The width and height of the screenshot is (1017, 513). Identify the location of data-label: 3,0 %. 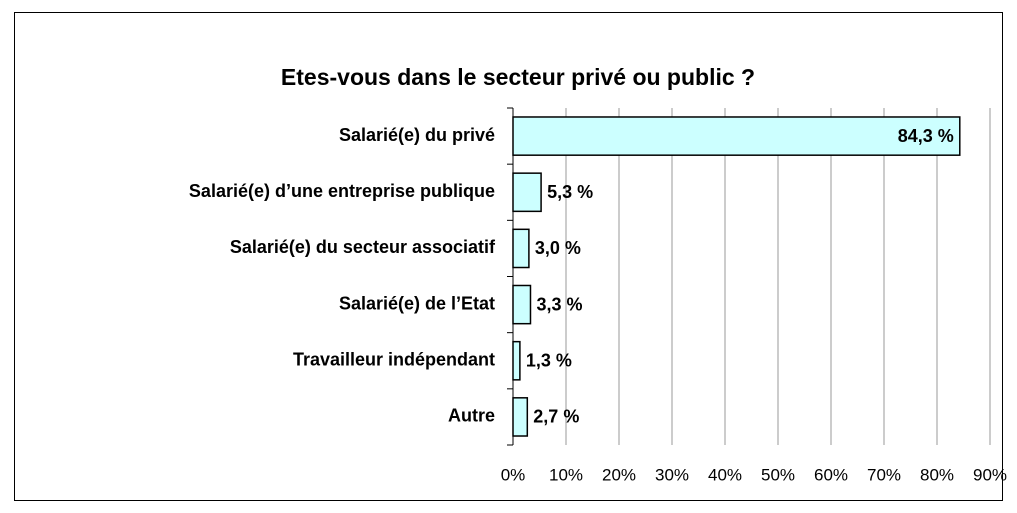
(558, 248).